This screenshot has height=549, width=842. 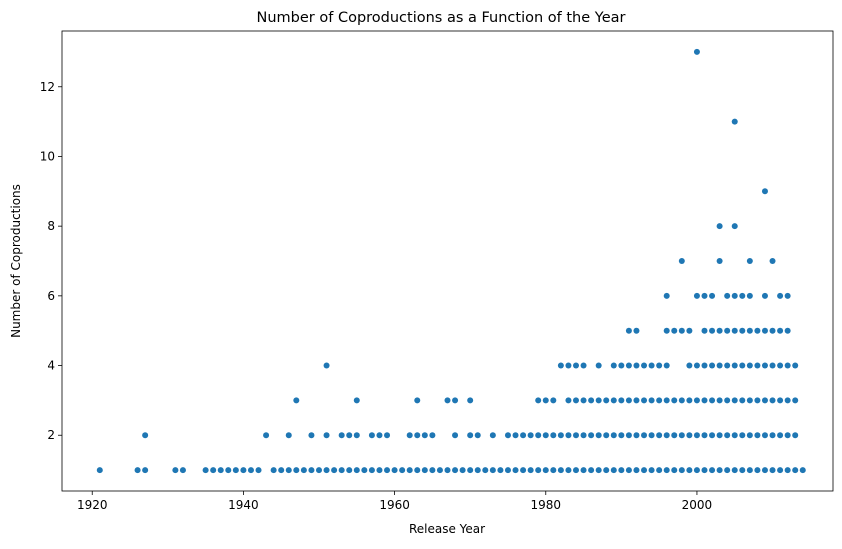 I want to click on x-tick-label: 1960, so click(x=394, y=505).